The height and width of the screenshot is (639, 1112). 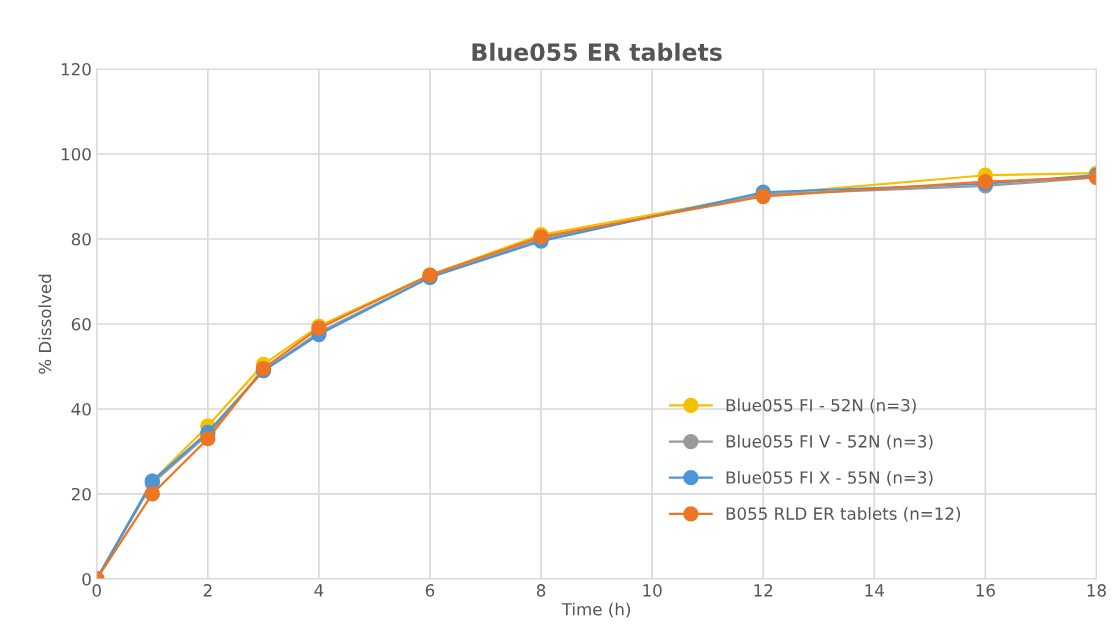 I want to click on x-tick-label: 18, so click(x=1096, y=590).